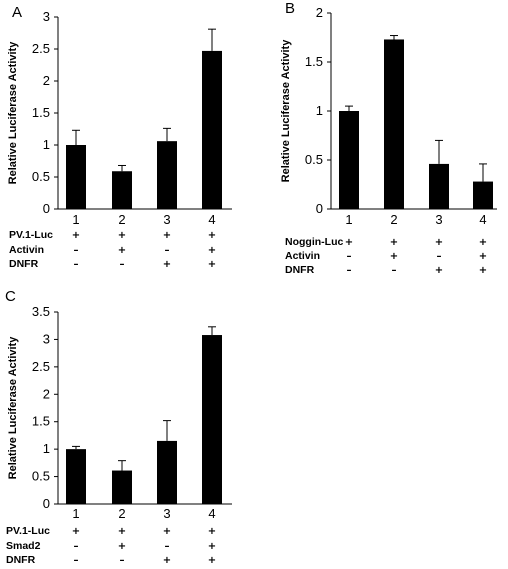 This screenshot has width=508, height=569. I want to click on y-tick-label: 3.5, so click(41, 311).